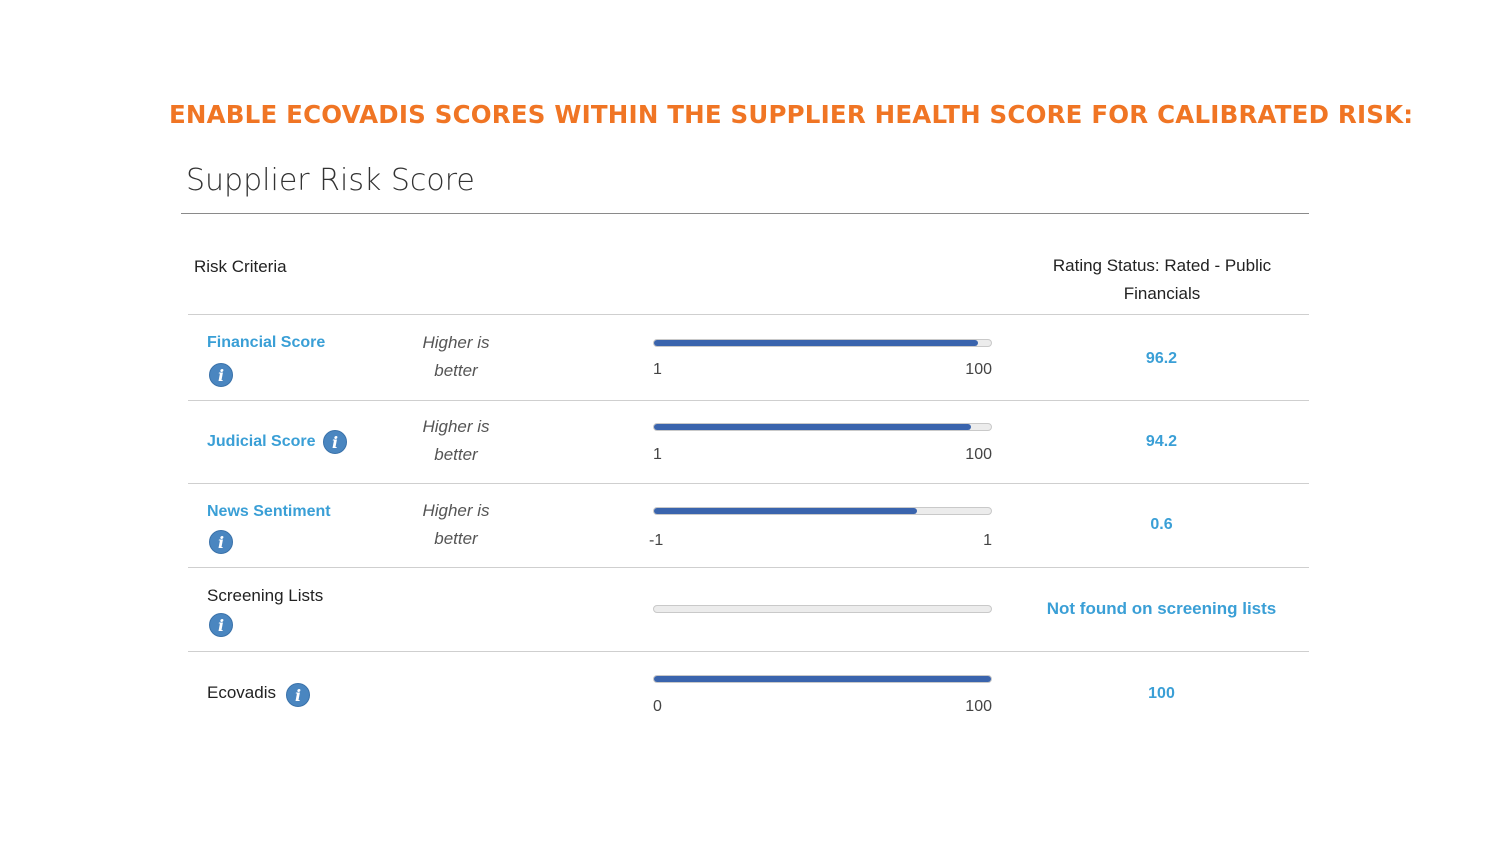 Image resolution: width=1500 pixels, height=844 pixels. Describe the element at coordinates (330, 180) in the screenshot. I see `panel-title: Supplier Risk Score` at that location.